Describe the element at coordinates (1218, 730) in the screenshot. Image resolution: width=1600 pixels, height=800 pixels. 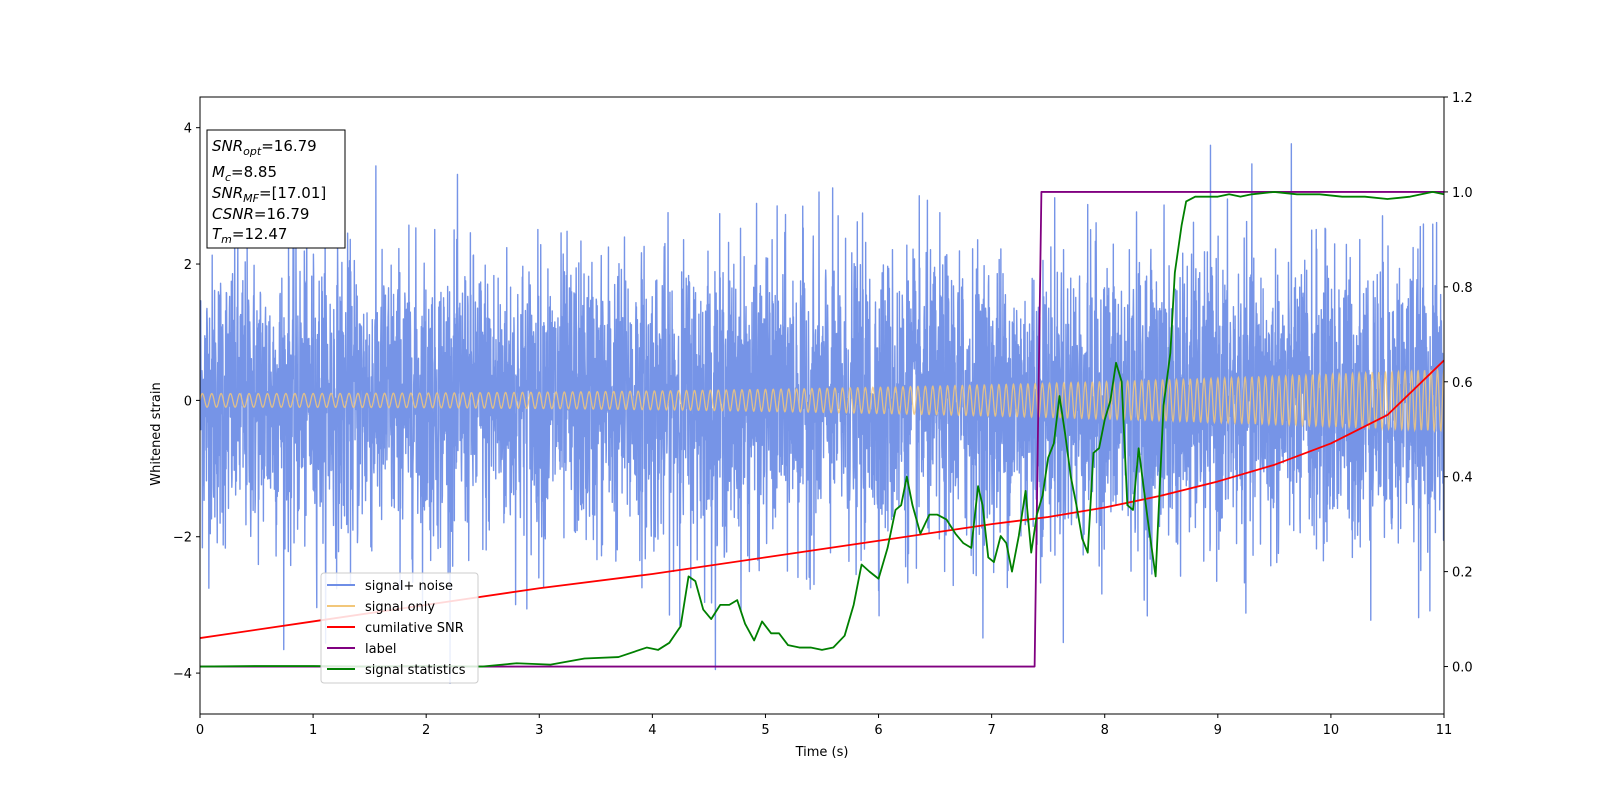
I see `x-tick-label: 9` at that location.